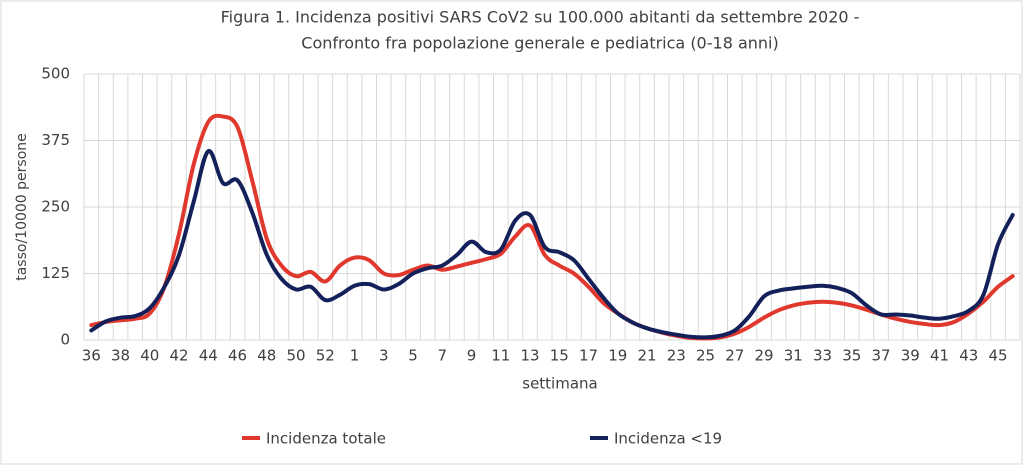 The height and width of the screenshot is (470, 1024). Describe the element at coordinates (413, 356) in the screenshot. I see `x-tick-label: 5` at that location.